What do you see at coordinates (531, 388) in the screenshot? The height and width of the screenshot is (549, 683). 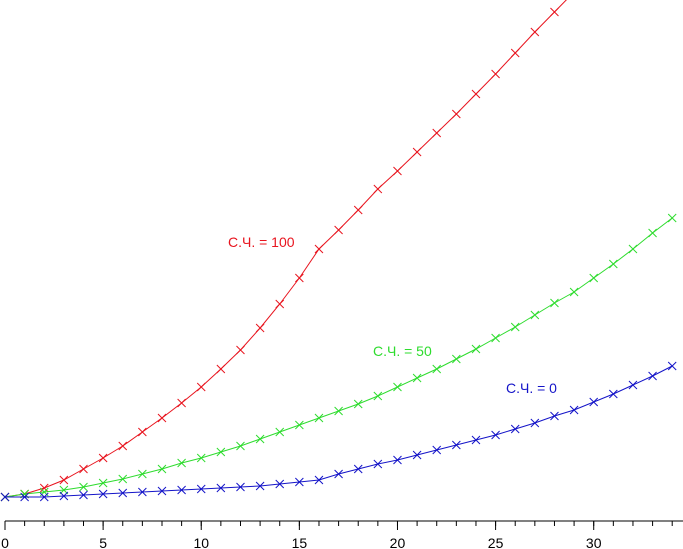 I see `annotation: С.Ч. = 0` at bounding box center [531, 388].